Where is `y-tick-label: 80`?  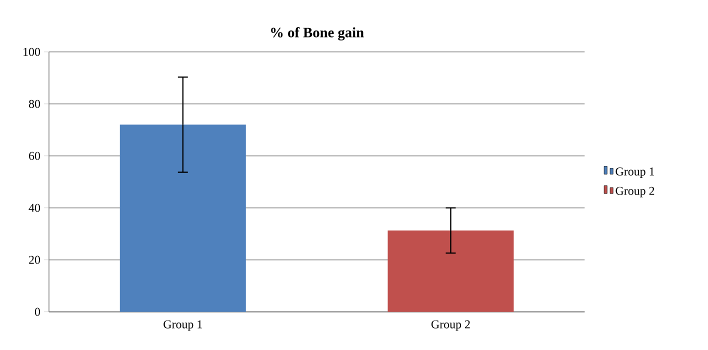
y-tick-label: 80 is located at coordinates (34, 104).